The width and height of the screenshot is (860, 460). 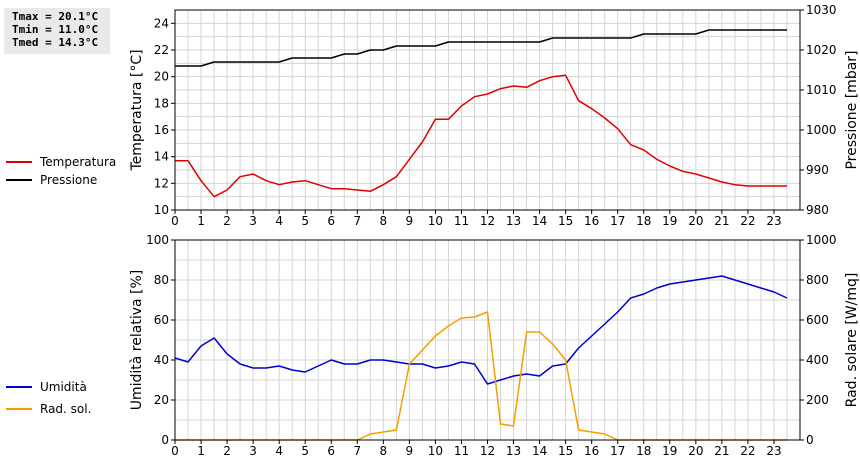 What do you see at coordinates (161, 130) in the screenshot?
I see `y-tick-label: 16` at bounding box center [161, 130].